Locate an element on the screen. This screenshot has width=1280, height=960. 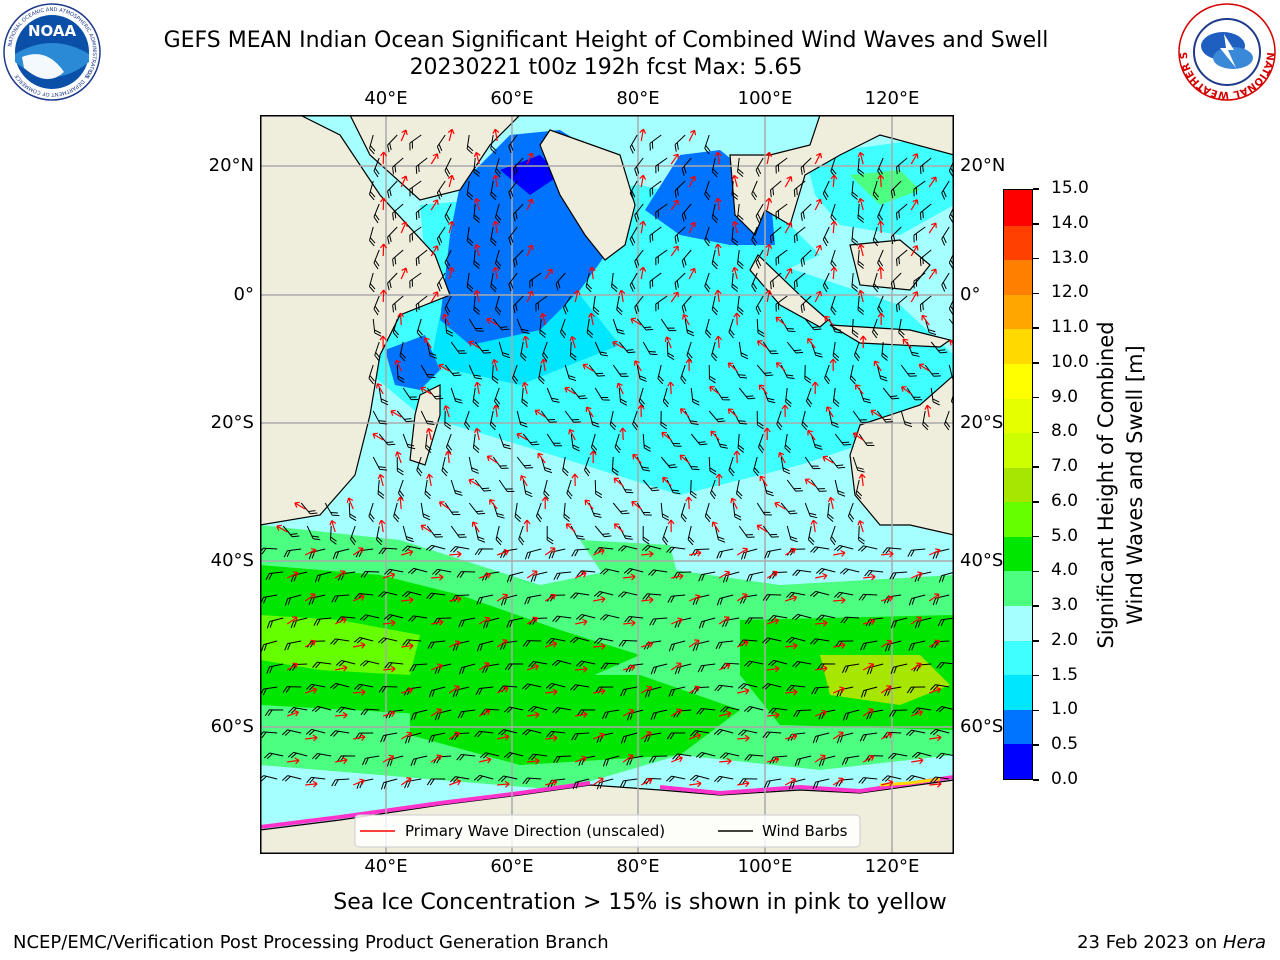
colorbar-tick-label: 12.0 is located at coordinates (1070, 292).